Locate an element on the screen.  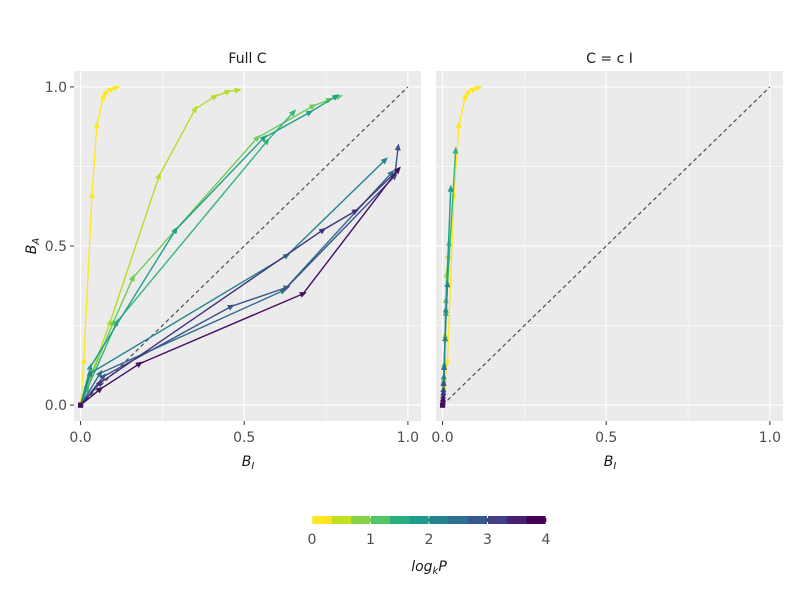
y-axis: 0.0 0.5 1.0 is located at coordinates (59, 247).